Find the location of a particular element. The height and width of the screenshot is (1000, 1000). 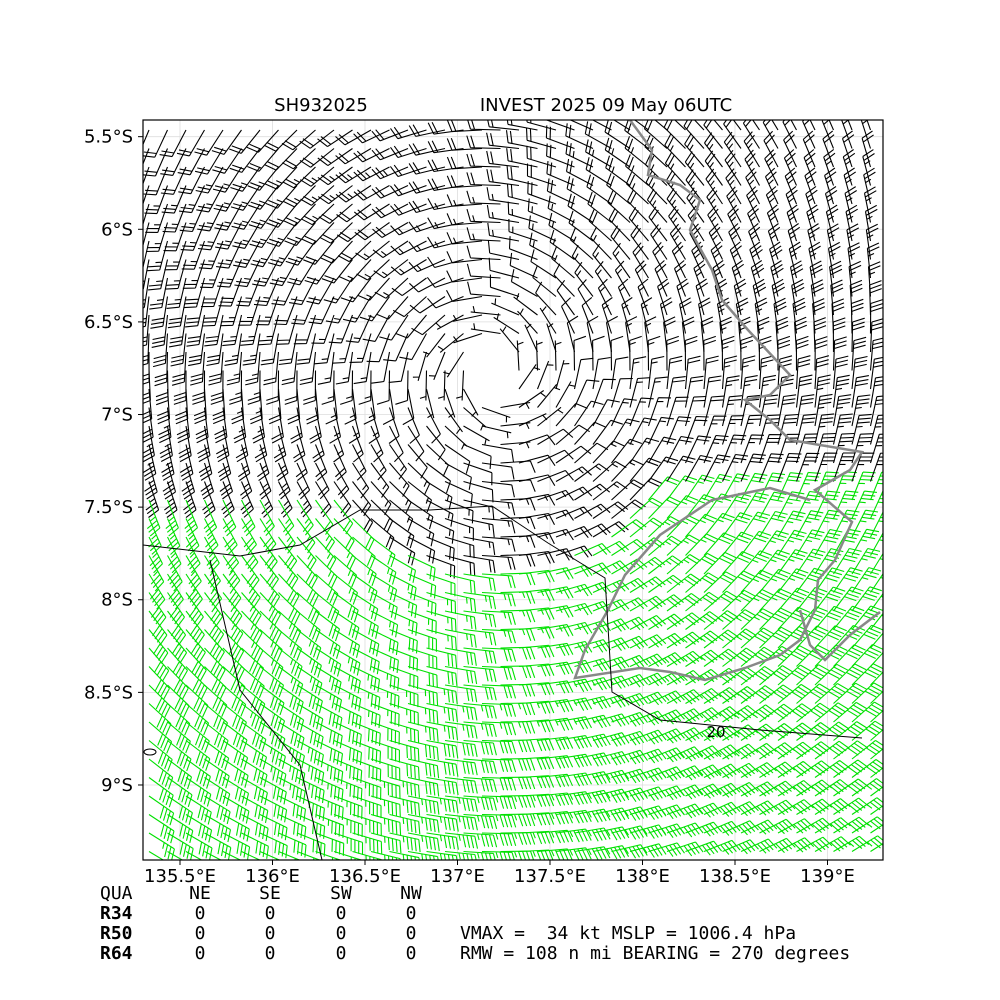

value: 108 is located at coordinates (541, 953).